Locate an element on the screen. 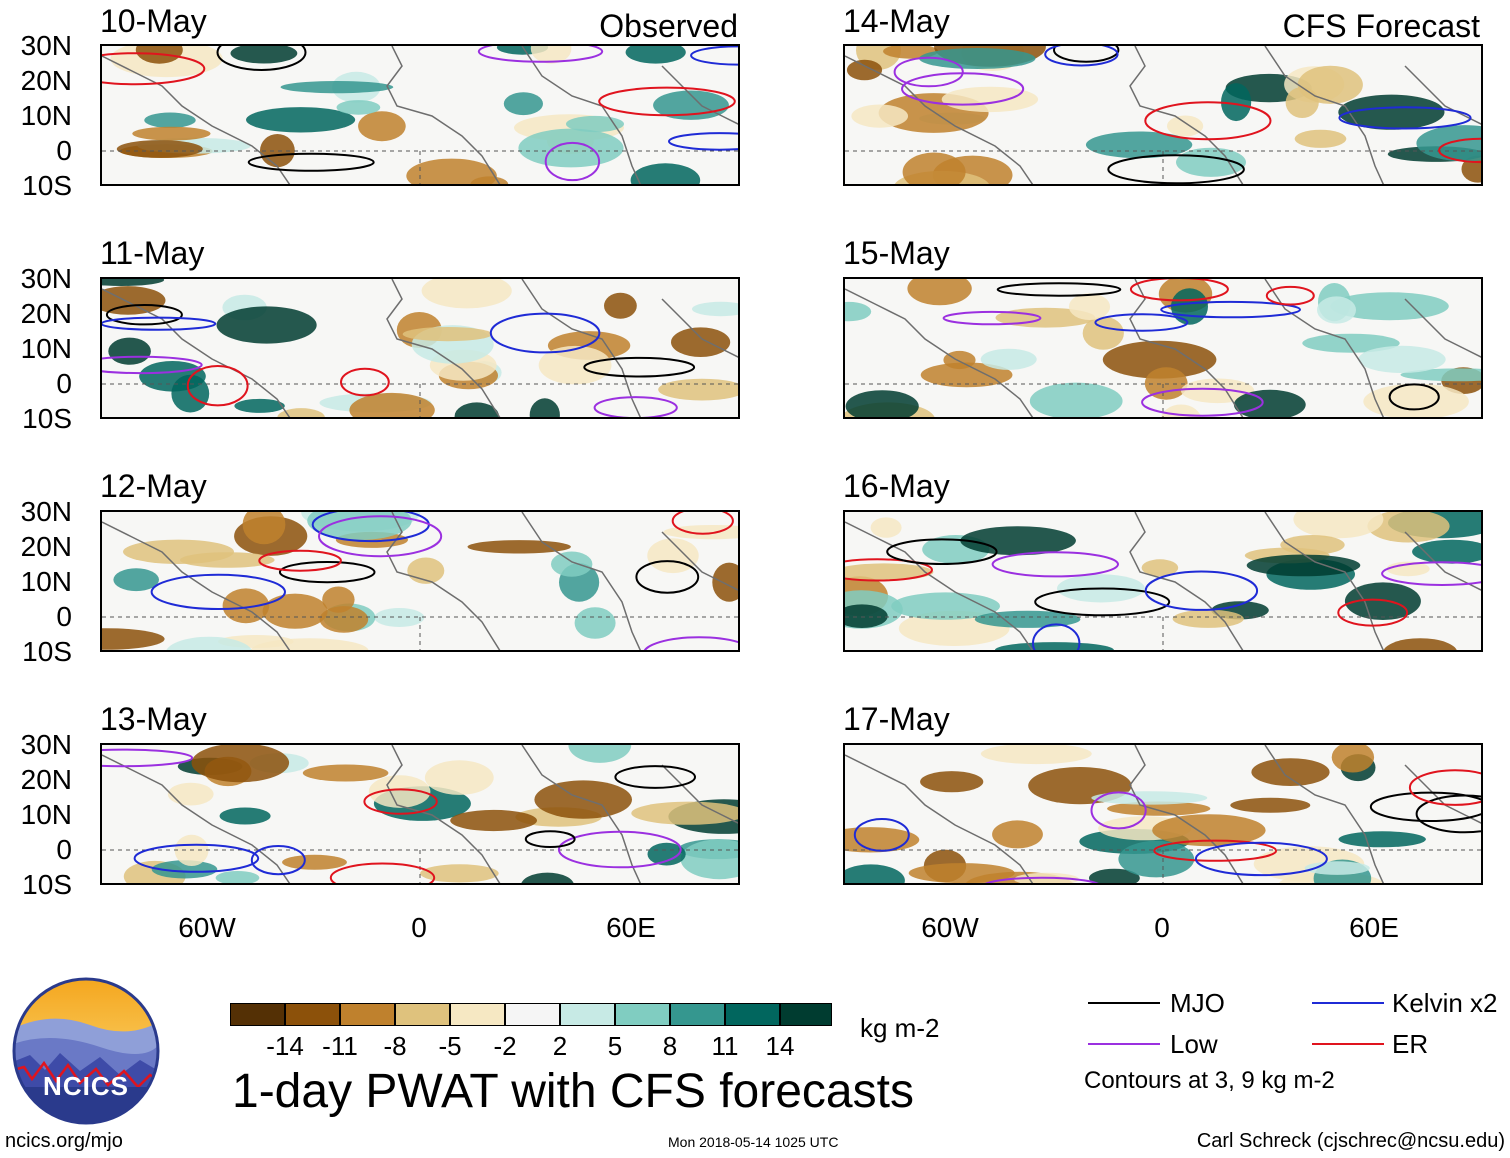 This screenshot has width=1510, height=1158. lat-label: 10S is located at coordinates (47, 651).